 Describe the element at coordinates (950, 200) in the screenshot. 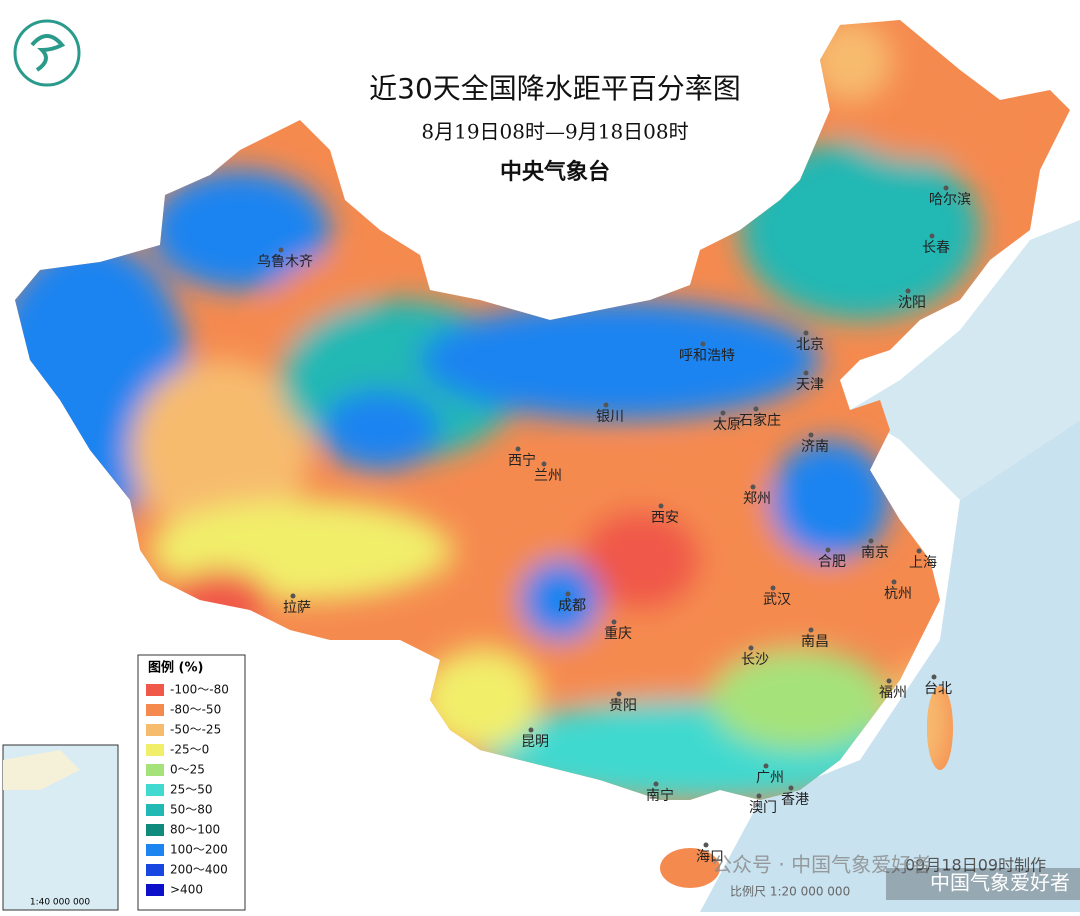

I see `city-label: 哈尔滨` at that location.